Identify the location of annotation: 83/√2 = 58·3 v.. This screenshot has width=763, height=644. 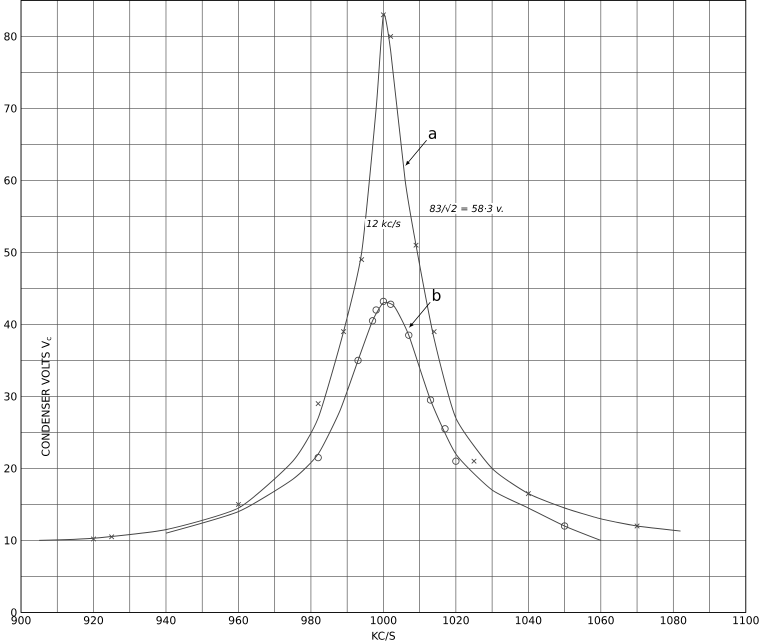
(466, 208).